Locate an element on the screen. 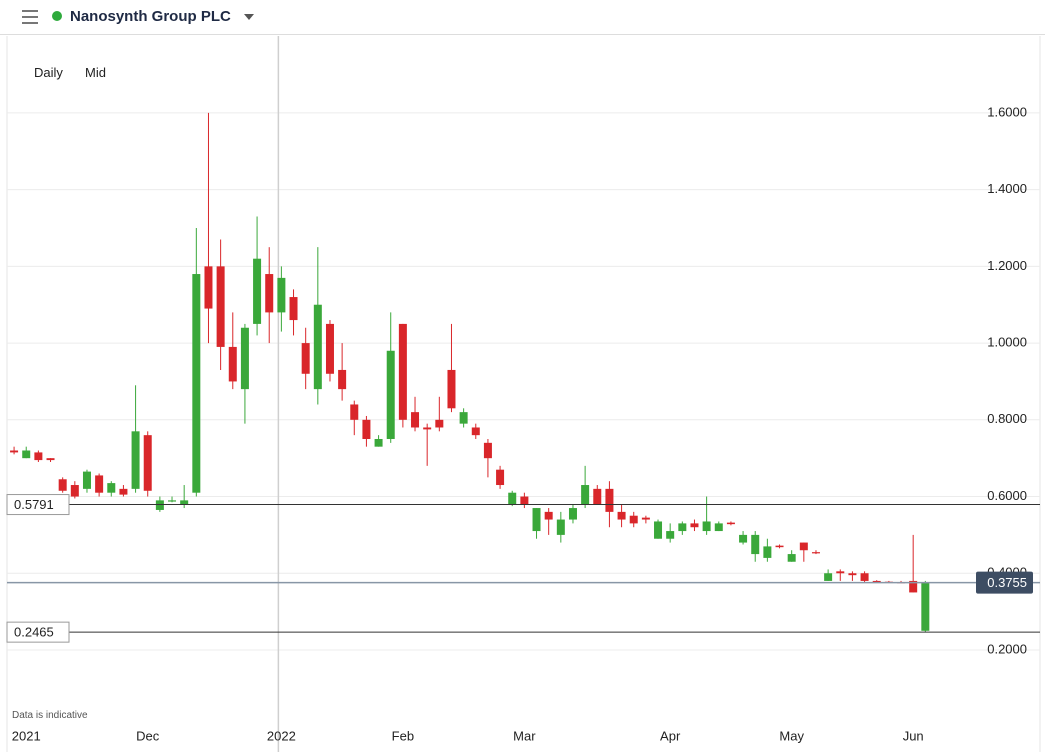 This screenshot has width=1045, height=752. x-tick-label: May is located at coordinates (791, 735).